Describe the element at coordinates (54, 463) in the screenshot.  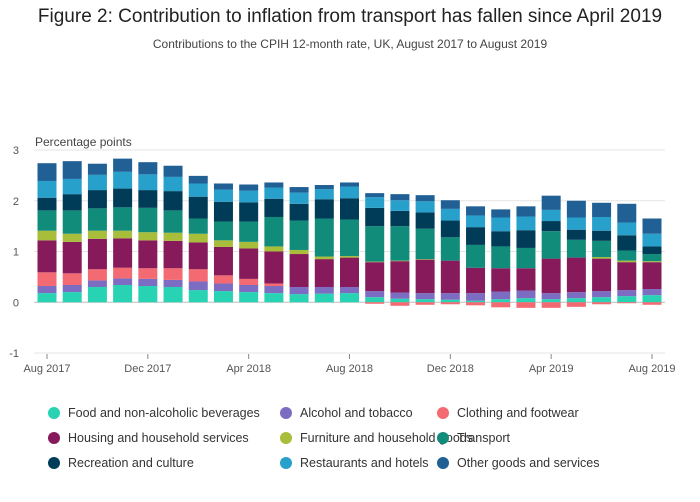
I see `legend-swatch` at that location.